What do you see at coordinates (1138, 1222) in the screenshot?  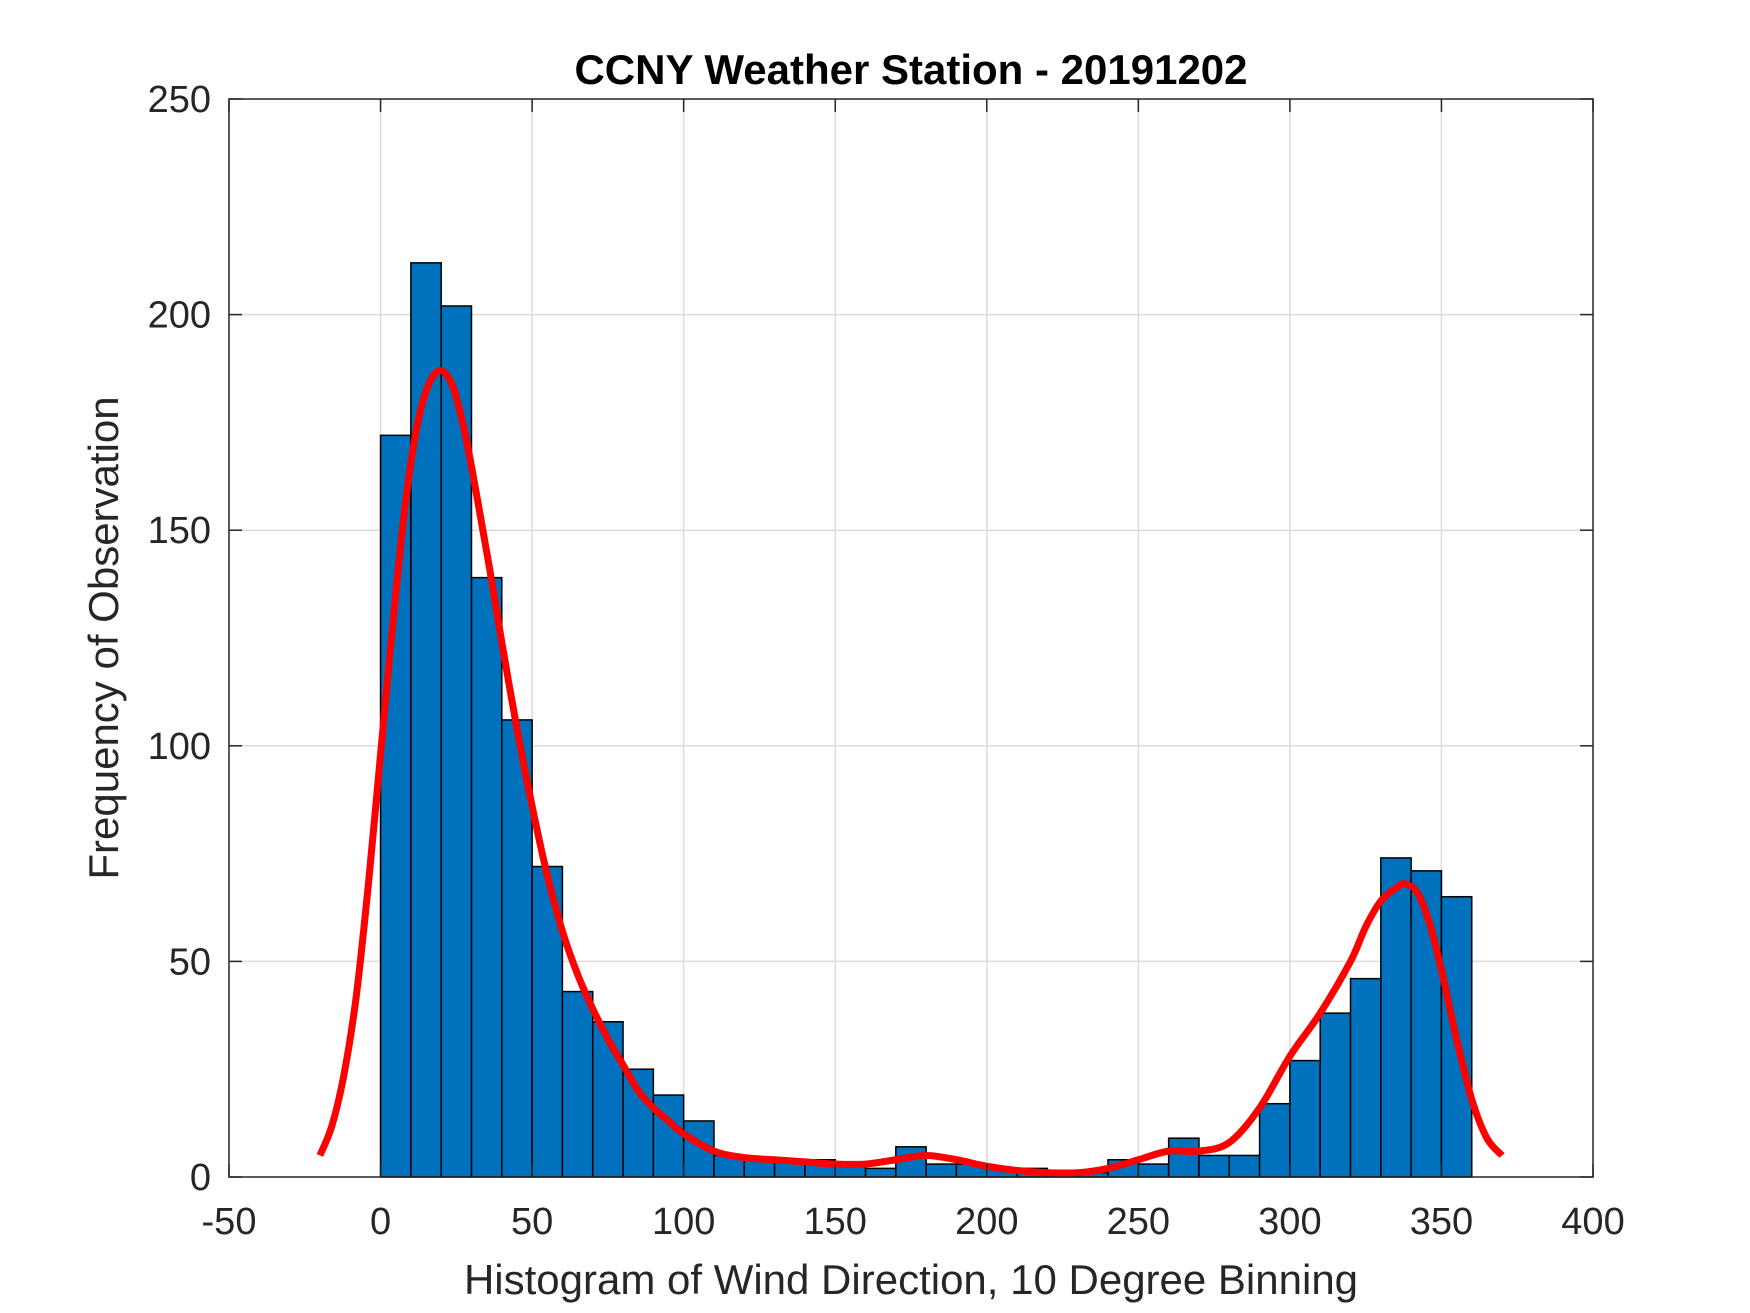 I see `x-tick-label: 250` at bounding box center [1138, 1222].